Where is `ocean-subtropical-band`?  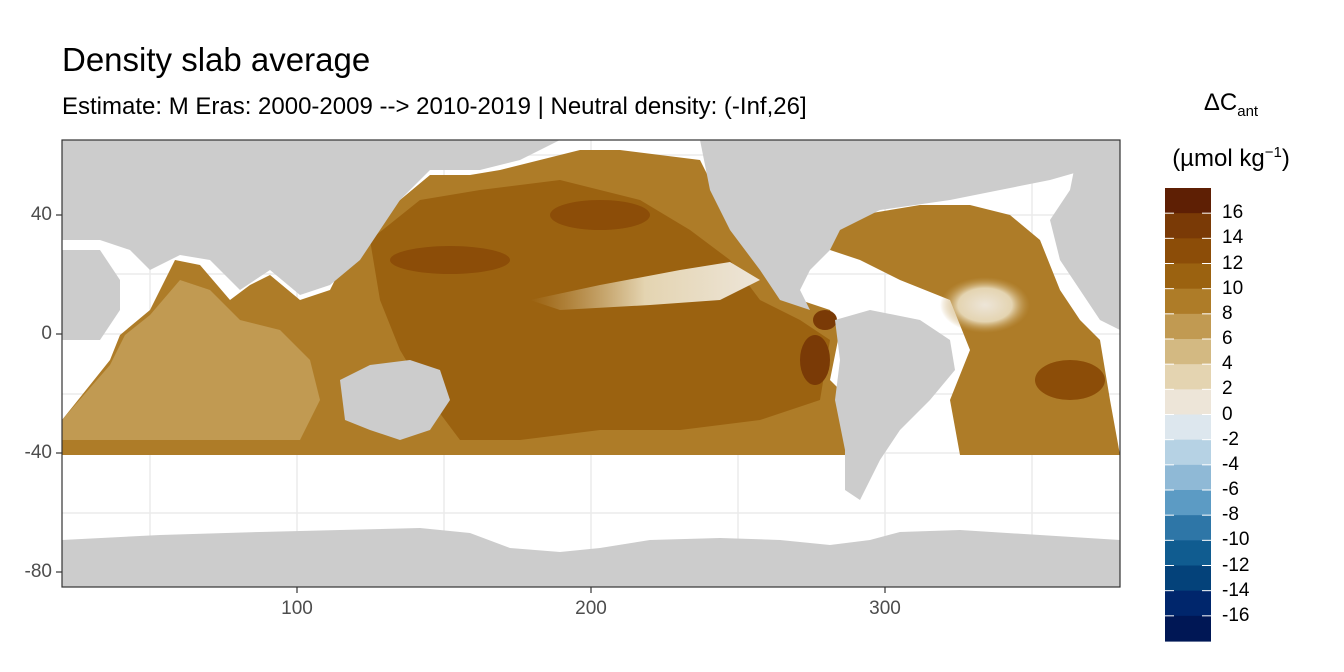 ocean-subtropical-band is located at coordinates (645, 286).